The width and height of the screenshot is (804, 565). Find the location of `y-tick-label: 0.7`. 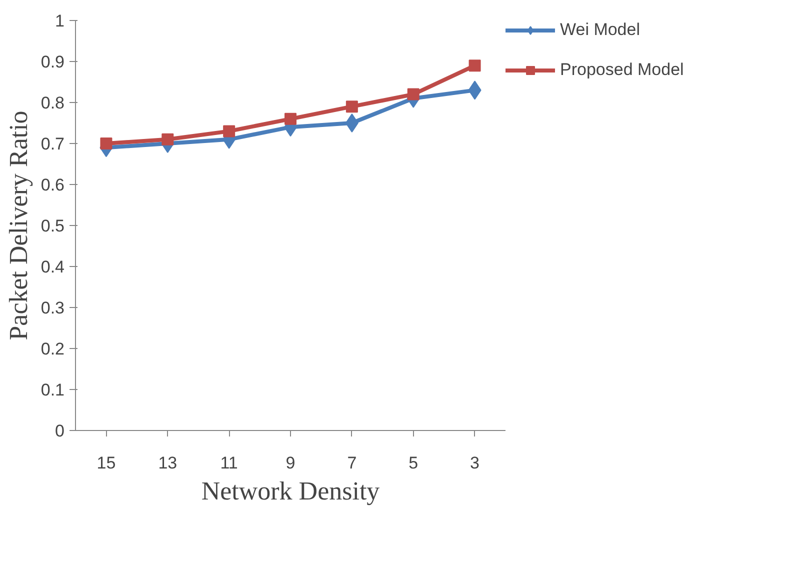

y-tick-label: 0.7 is located at coordinates (52, 144).